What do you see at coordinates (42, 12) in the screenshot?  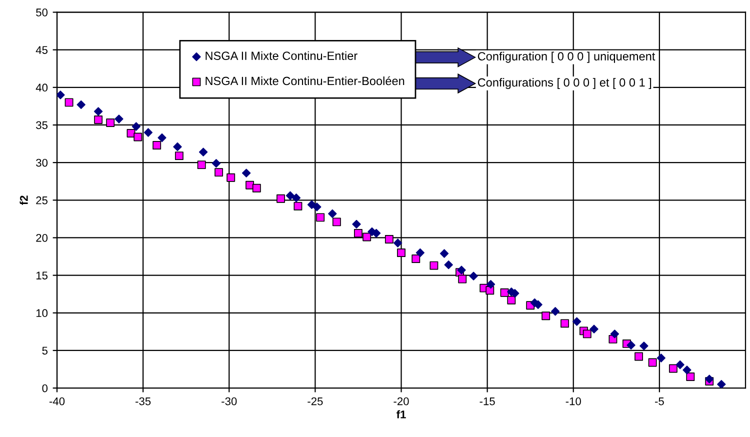 I see `y-tick-label: 50` at bounding box center [42, 12].